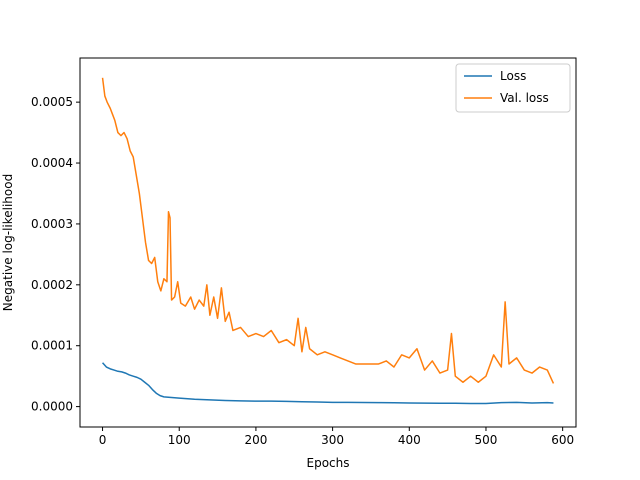 The height and width of the screenshot is (480, 640). I want to click on x-tick-label: 0, so click(103, 440).